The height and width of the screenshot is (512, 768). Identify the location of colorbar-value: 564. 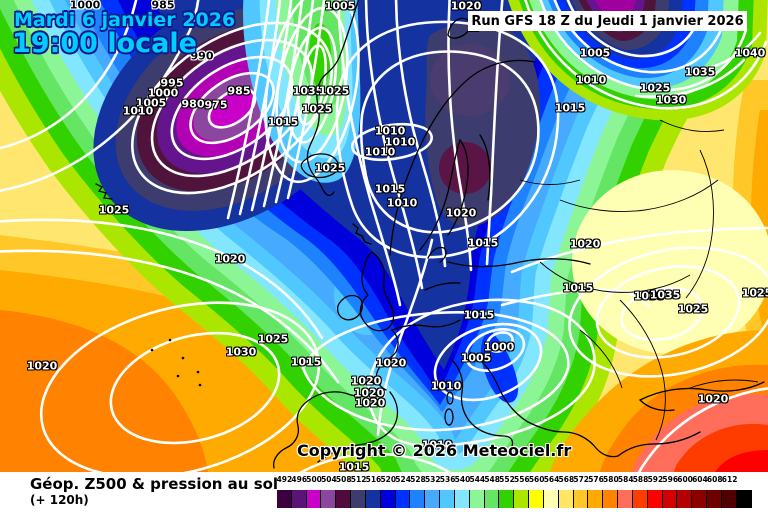
(551, 479).